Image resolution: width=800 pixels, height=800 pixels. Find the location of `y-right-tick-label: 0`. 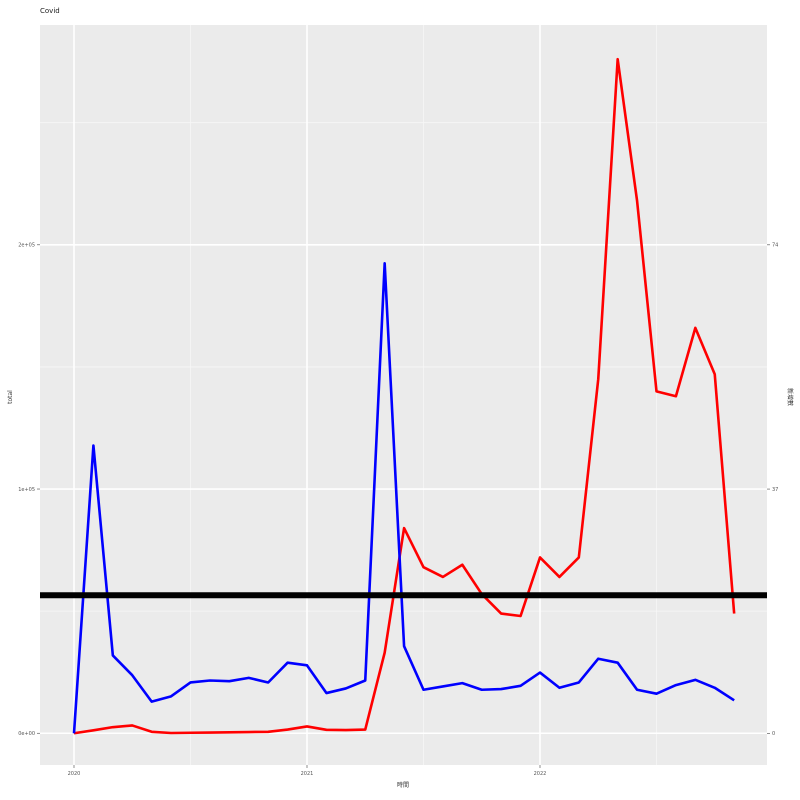

y-right-tick-label: 0 is located at coordinates (773, 734).